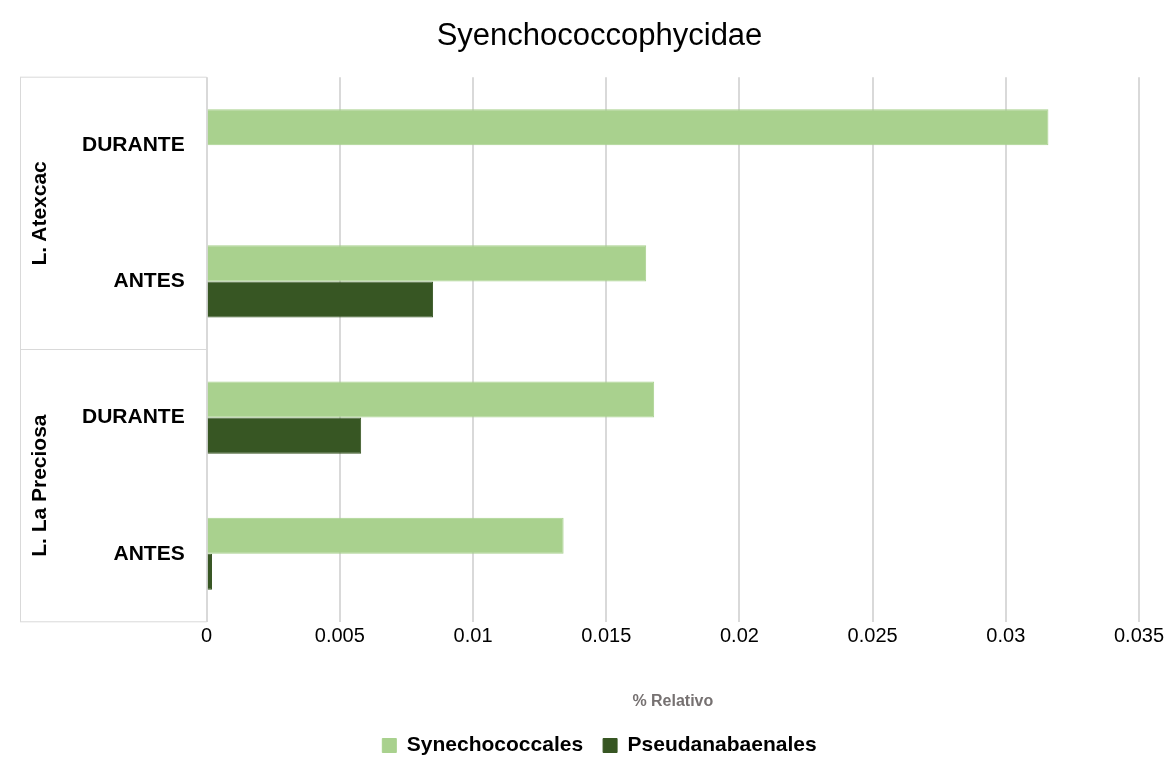 This screenshot has height=776, width=1169. What do you see at coordinates (38, 485) in the screenshot?
I see `text: L. La Preciosa` at bounding box center [38, 485].